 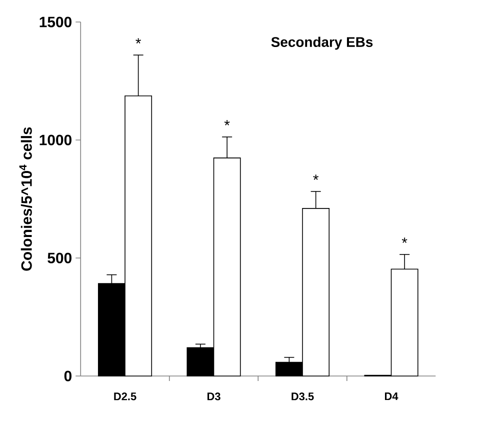 What do you see at coordinates (56, 140) in the screenshot?
I see `y-tick-label: 1000` at bounding box center [56, 140].